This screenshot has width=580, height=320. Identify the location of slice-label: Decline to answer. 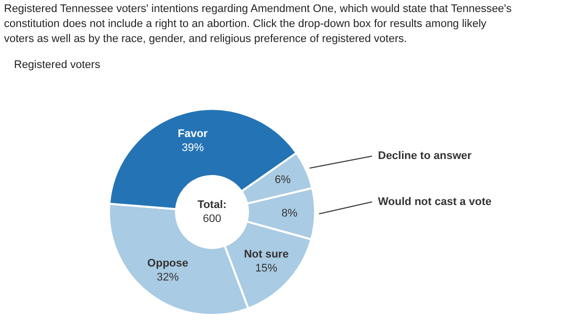
(425, 156).